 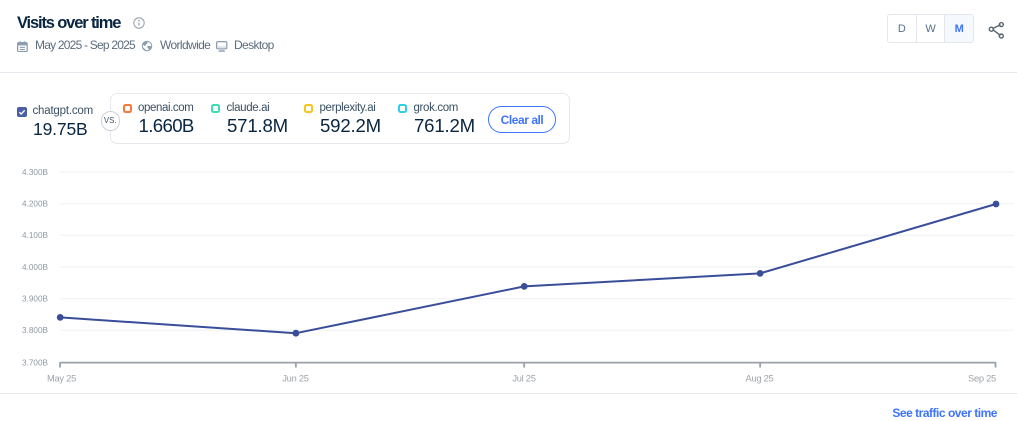 What do you see at coordinates (35, 235) in the screenshot?
I see `svg-text: 4.100B` at bounding box center [35, 235].